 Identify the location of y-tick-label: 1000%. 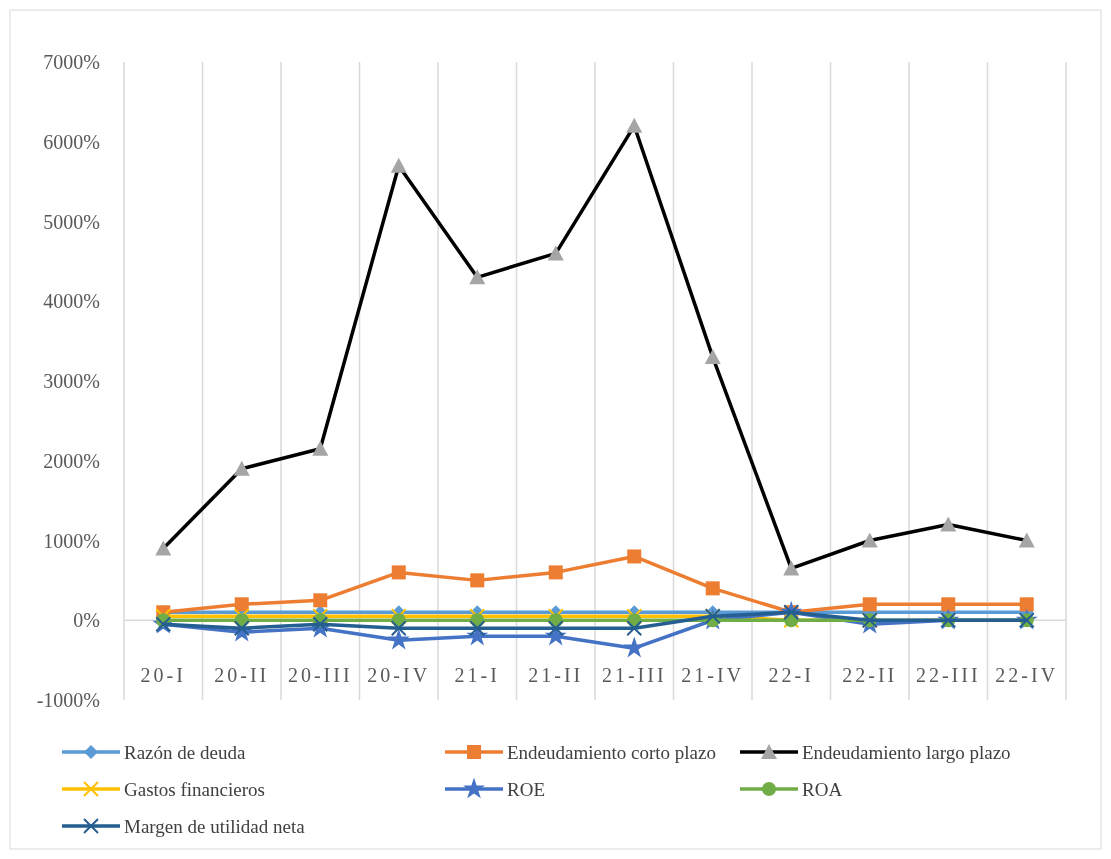
(71, 540).